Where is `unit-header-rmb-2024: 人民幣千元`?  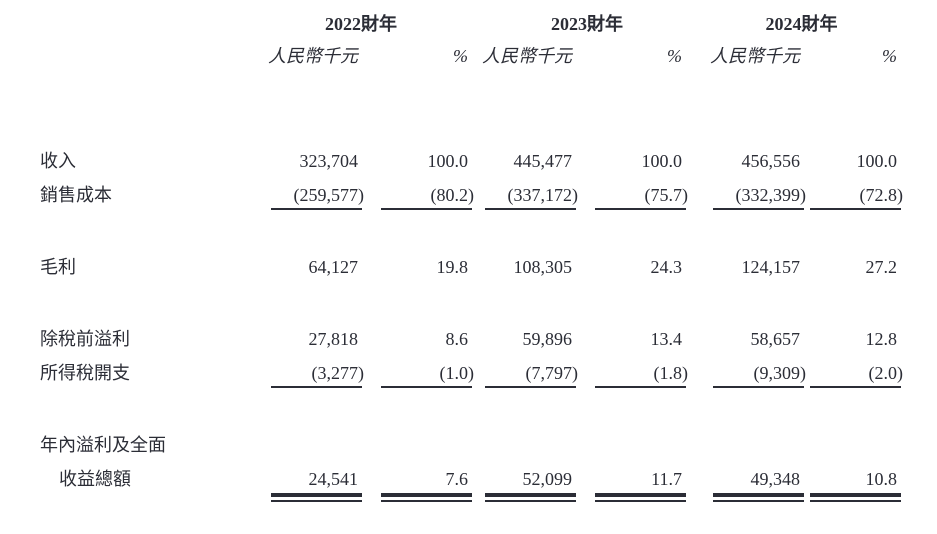 unit-header-rmb-2024: 人民幣千元 is located at coordinates (755, 56).